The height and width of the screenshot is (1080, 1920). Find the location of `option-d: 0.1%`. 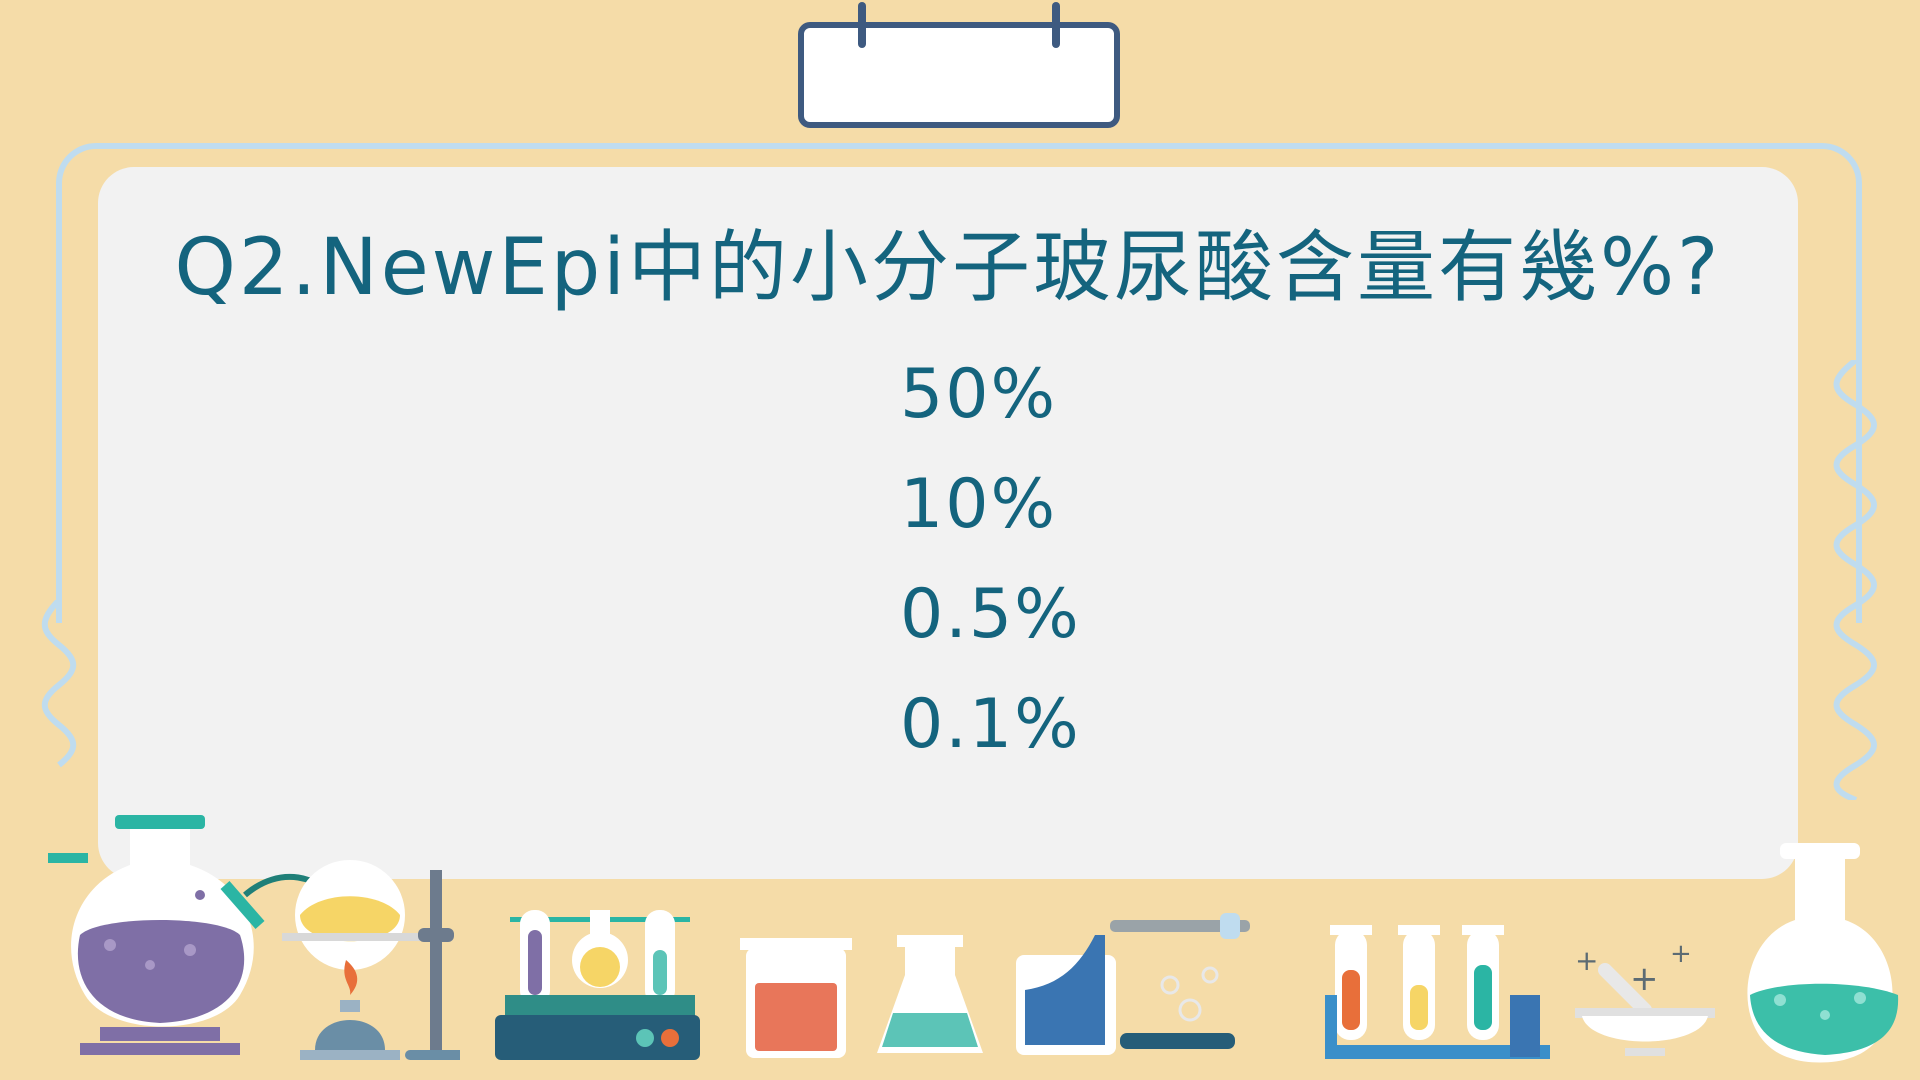

option-d: 0.1% is located at coordinates (990, 724).